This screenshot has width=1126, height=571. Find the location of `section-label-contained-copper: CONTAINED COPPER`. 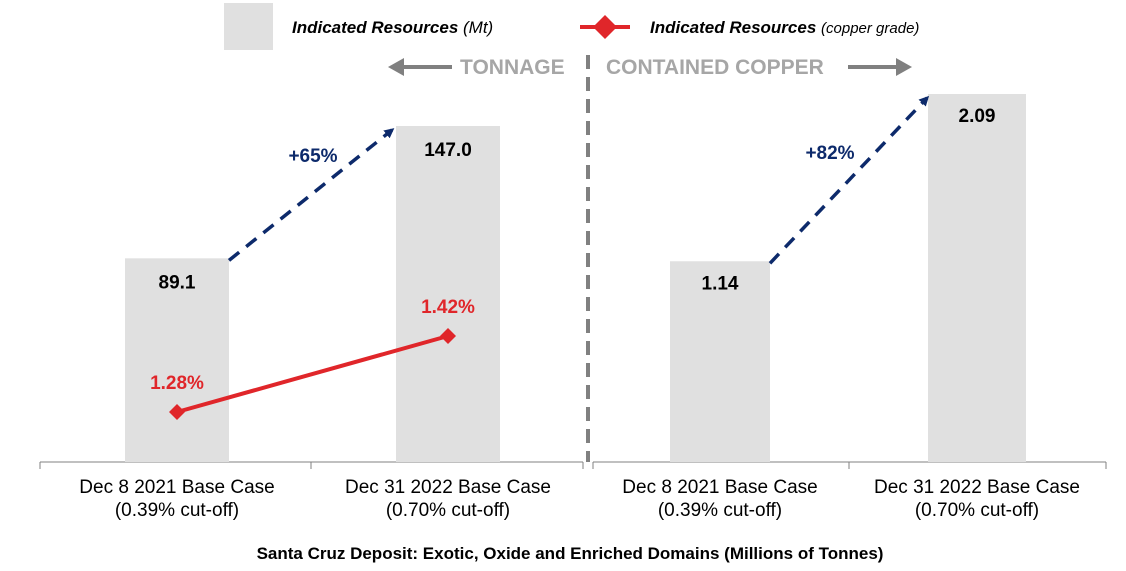

section-label-contained-copper: CONTAINED COPPER is located at coordinates (715, 67).